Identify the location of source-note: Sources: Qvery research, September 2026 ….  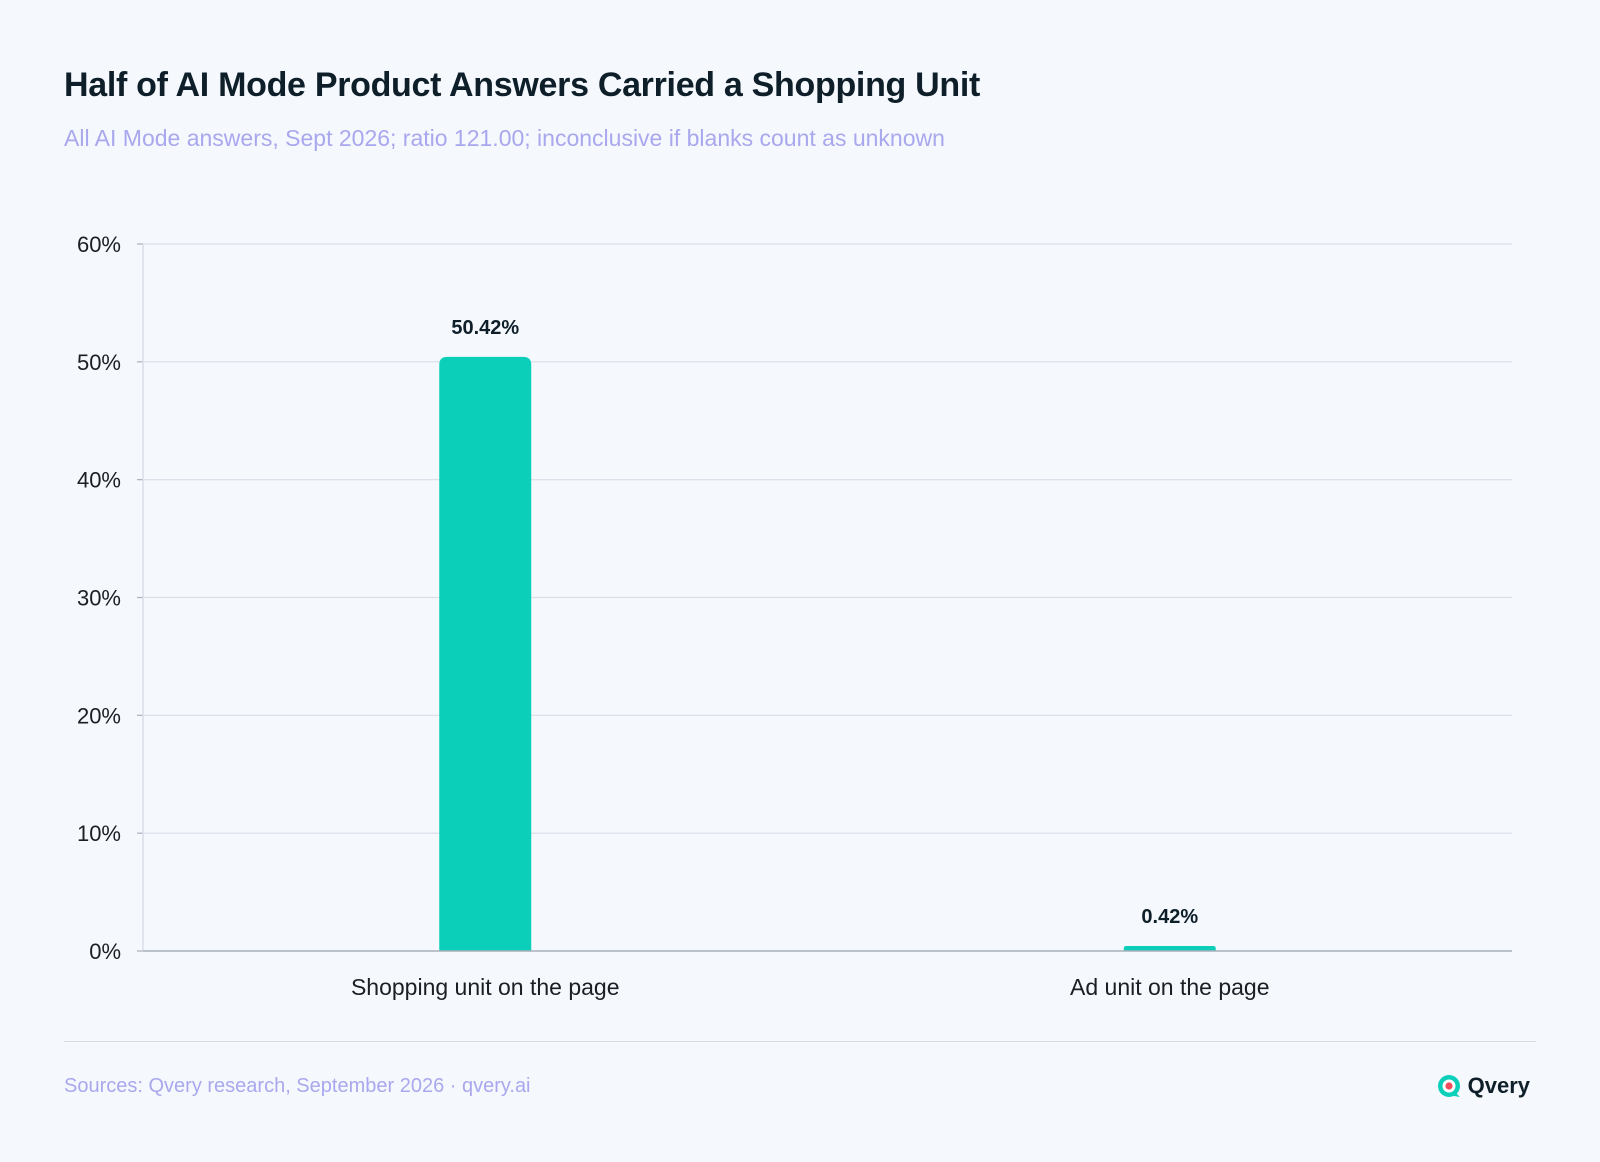
(297, 1086).